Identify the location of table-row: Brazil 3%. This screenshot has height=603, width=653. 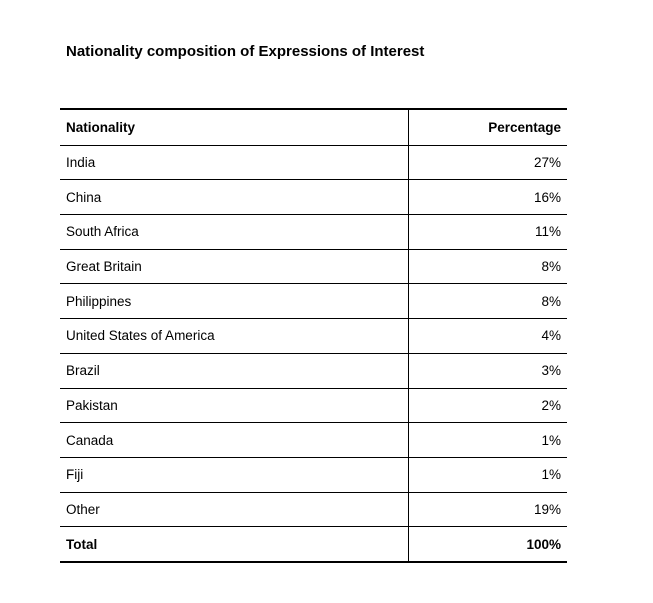
(313, 371).